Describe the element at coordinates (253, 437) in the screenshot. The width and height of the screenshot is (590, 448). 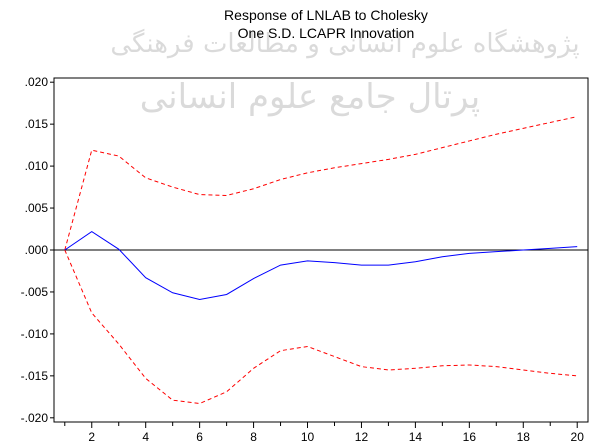
I see `x-tick-label: 8` at that location.